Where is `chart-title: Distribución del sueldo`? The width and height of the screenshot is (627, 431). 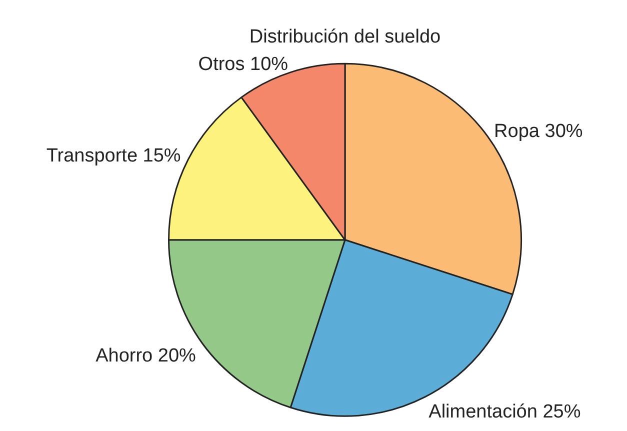 chart-title: Distribución del sueldo is located at coordinates (345, 37).